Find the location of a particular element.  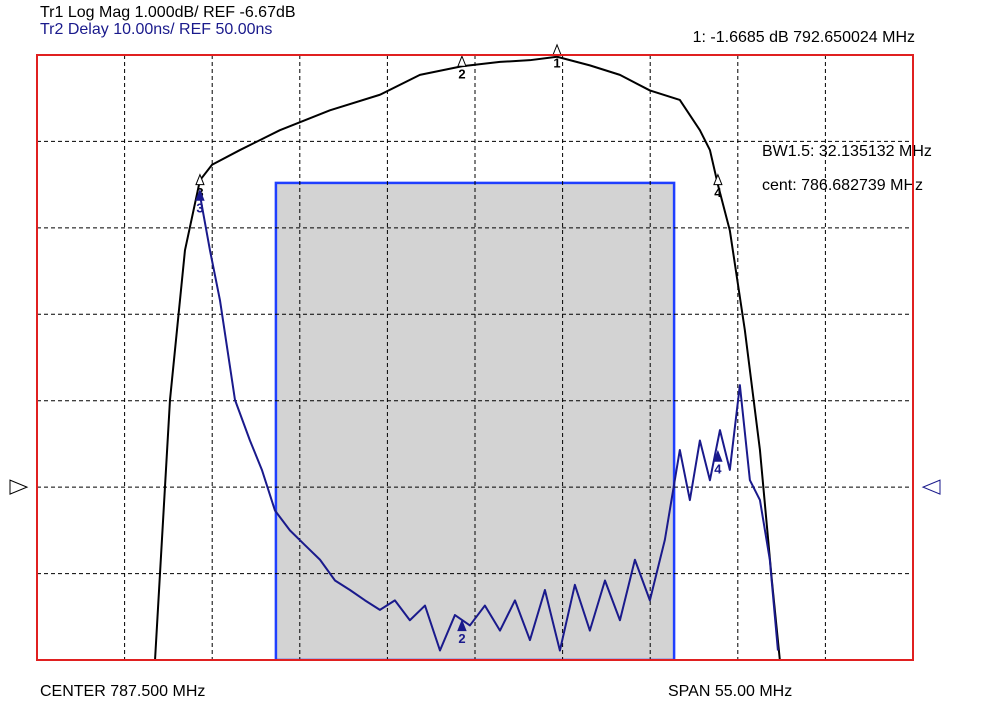

span-label: SPAN 55.00 MHz is located at coordinates (730, 691).